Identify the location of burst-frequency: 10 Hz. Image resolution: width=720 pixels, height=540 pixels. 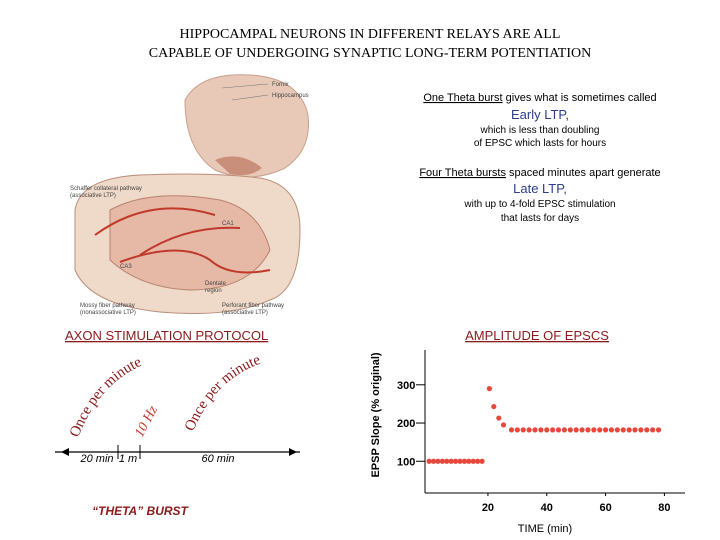
(146, 421).